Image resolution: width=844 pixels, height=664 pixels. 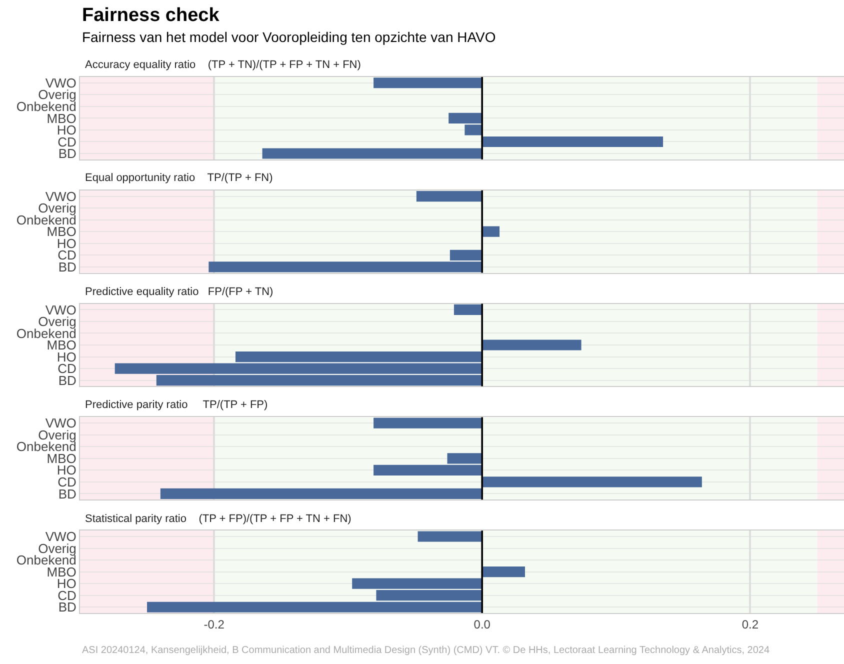 What do you see at coordinates (426, 650) in the screenshot?
I see `text: ASI 20240124, Kansengelijkheid, B Communication and Multimedia Design (Synth) (CMD) VT. © De HHs, Lectoraat Learning Technology & Analytics, 2024` at bounding box center [426, 650].